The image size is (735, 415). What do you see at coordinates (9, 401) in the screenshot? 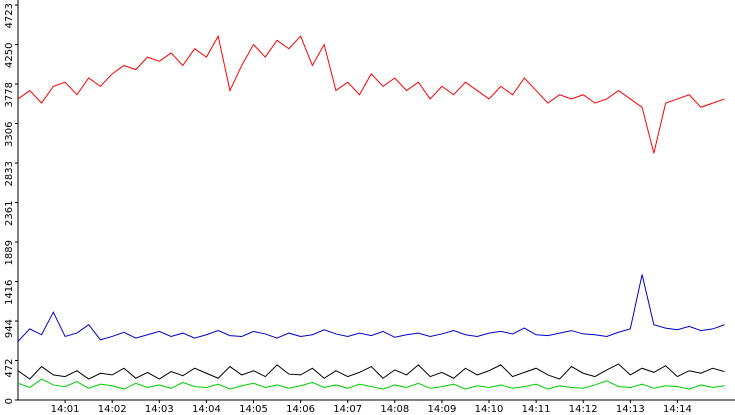
I see `y-tick-label: 0` at bounding box center [9, 401].